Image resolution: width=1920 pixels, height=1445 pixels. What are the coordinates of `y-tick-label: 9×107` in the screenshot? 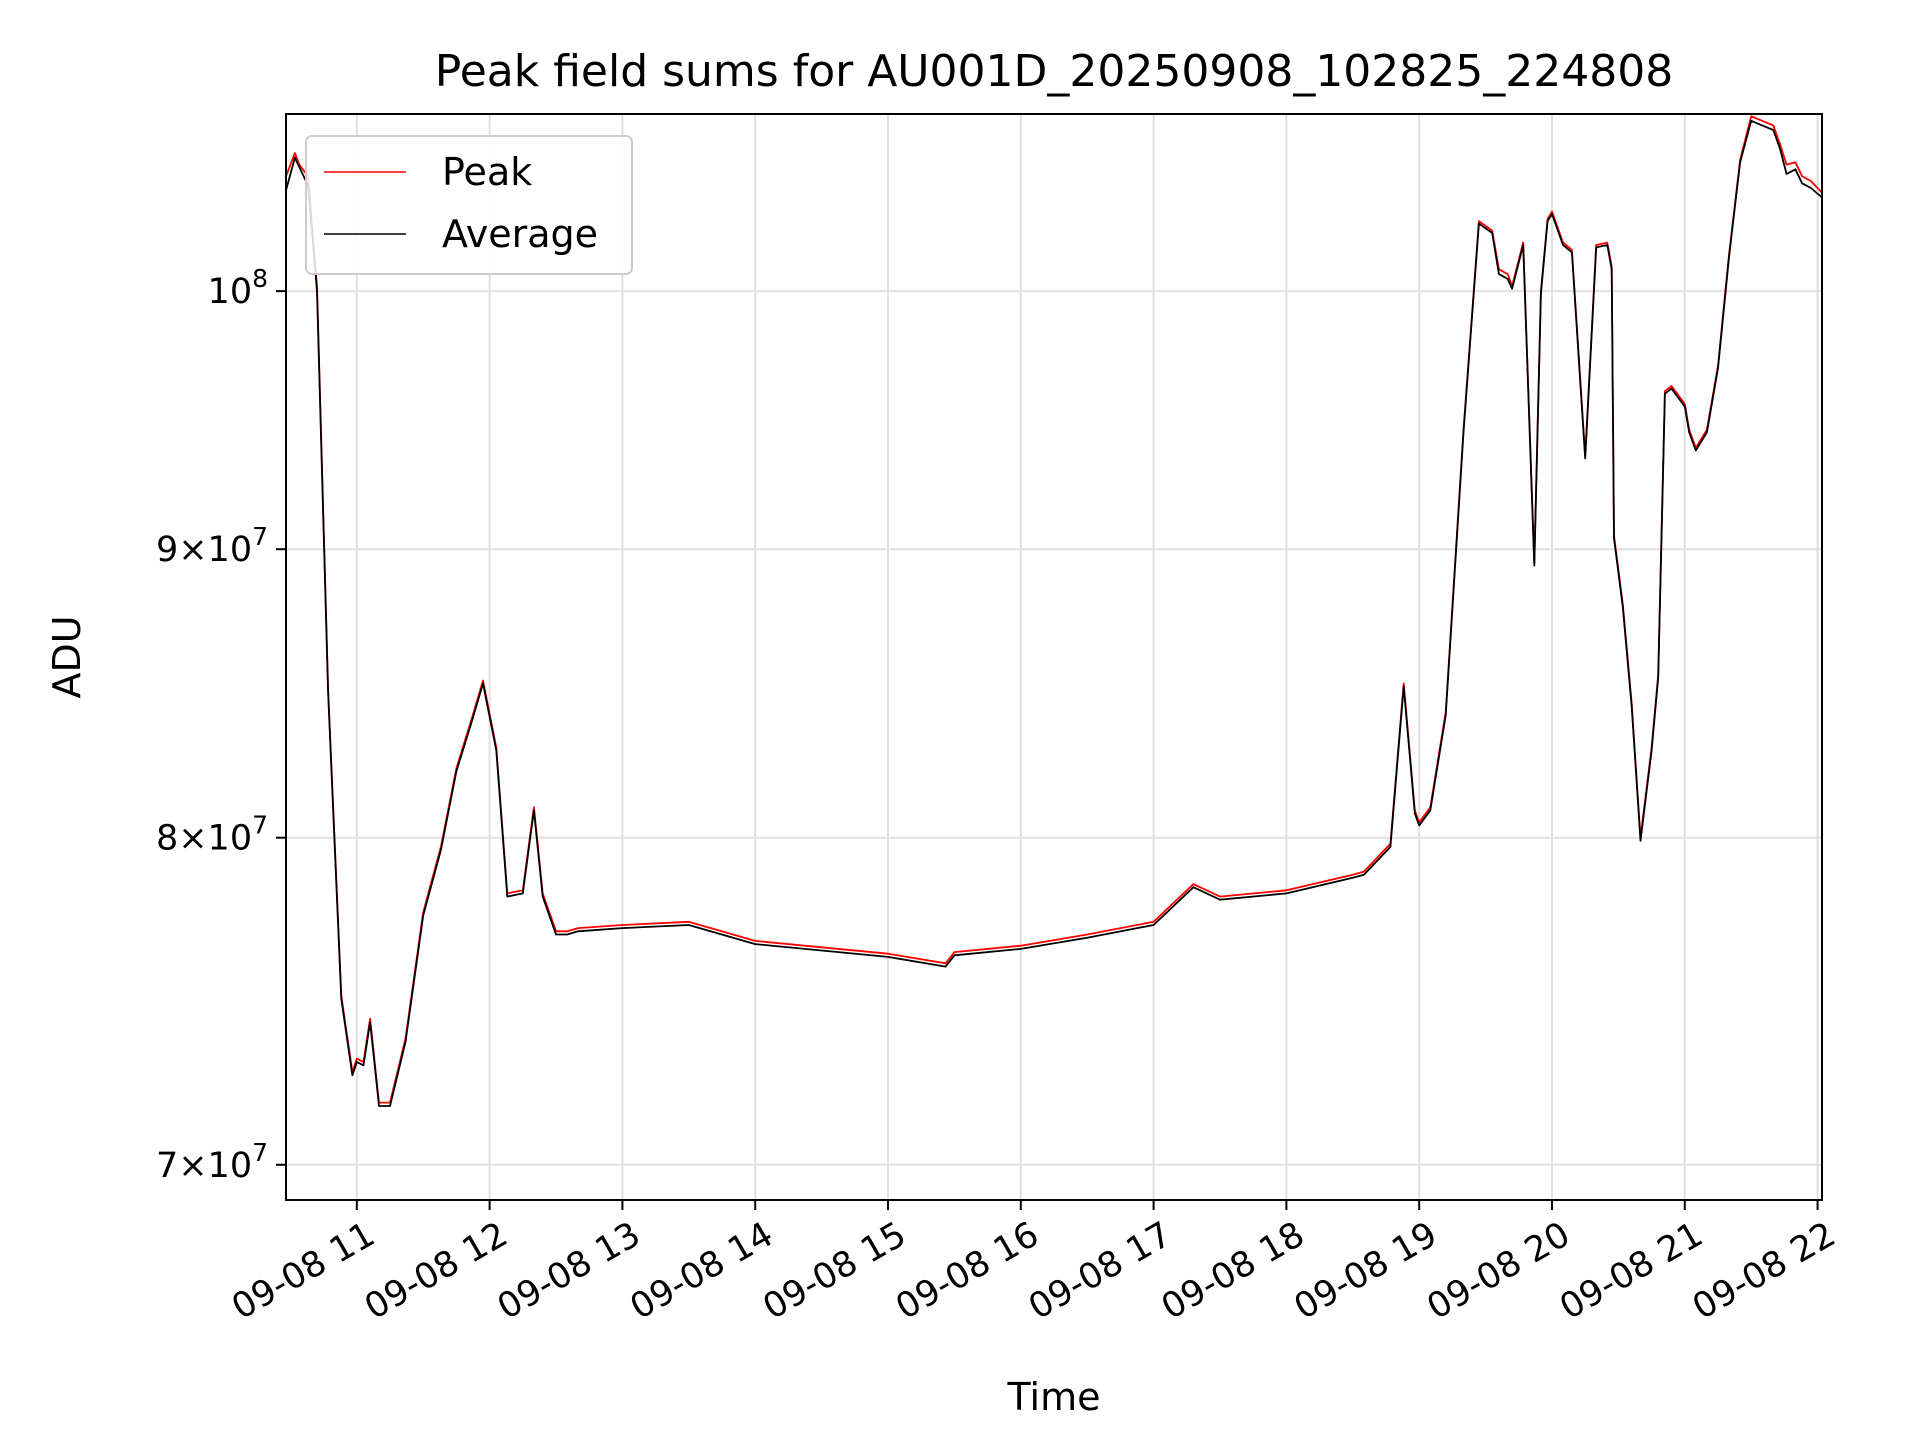 It's located at (212, 546).